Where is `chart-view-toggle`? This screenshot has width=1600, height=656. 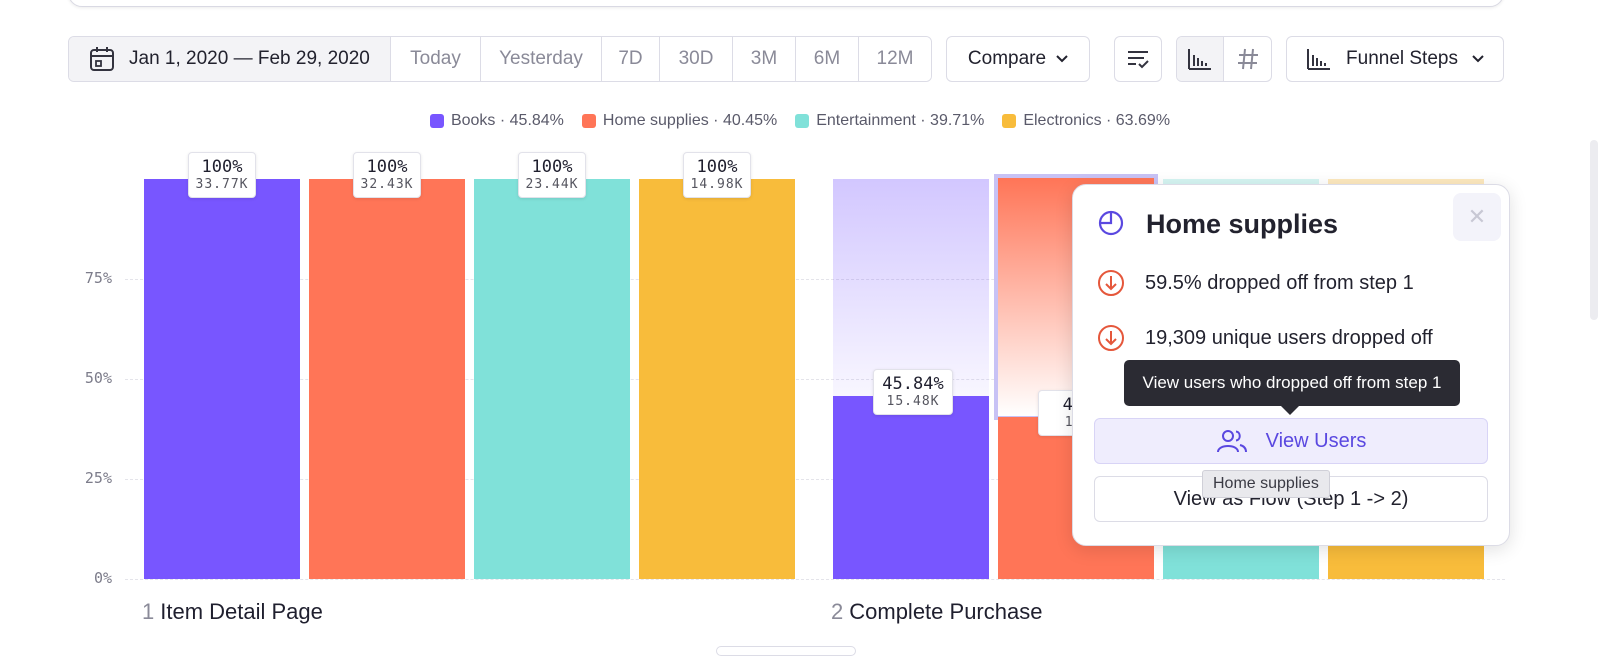 chart-view-toggle is located at coordinates (1224, 59).